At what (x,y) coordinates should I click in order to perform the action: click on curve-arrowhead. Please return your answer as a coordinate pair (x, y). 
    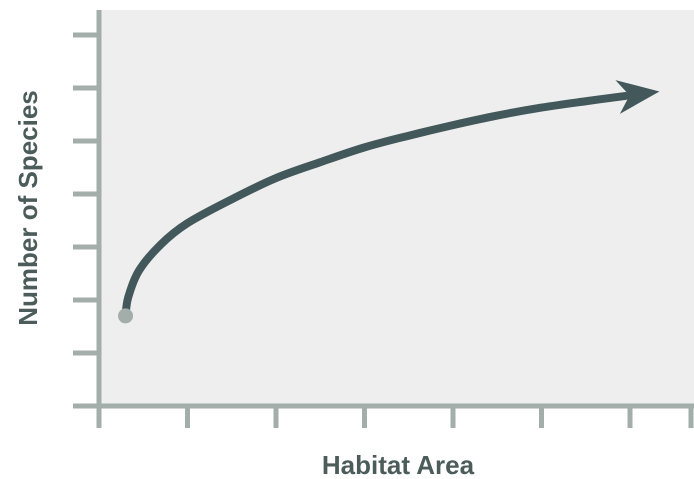
    Looking at the image, I should click on (637, 97).